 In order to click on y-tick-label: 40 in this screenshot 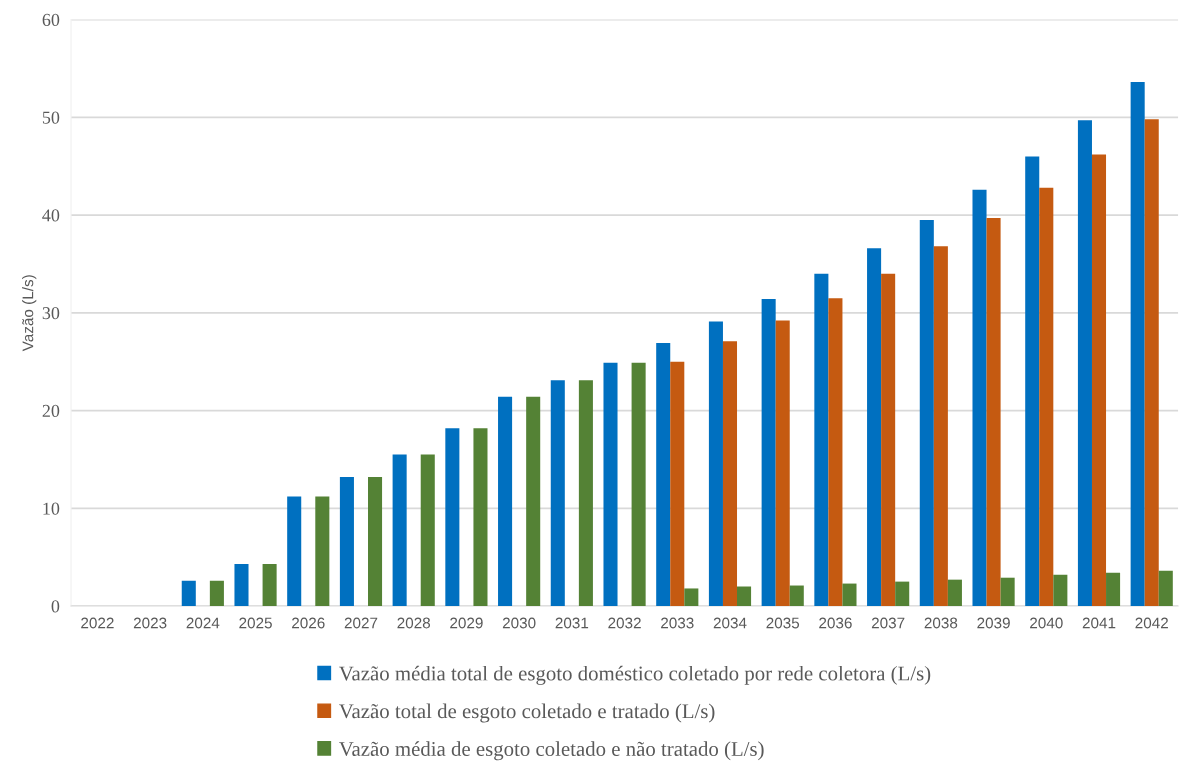, I will do `click(51, 215)`.